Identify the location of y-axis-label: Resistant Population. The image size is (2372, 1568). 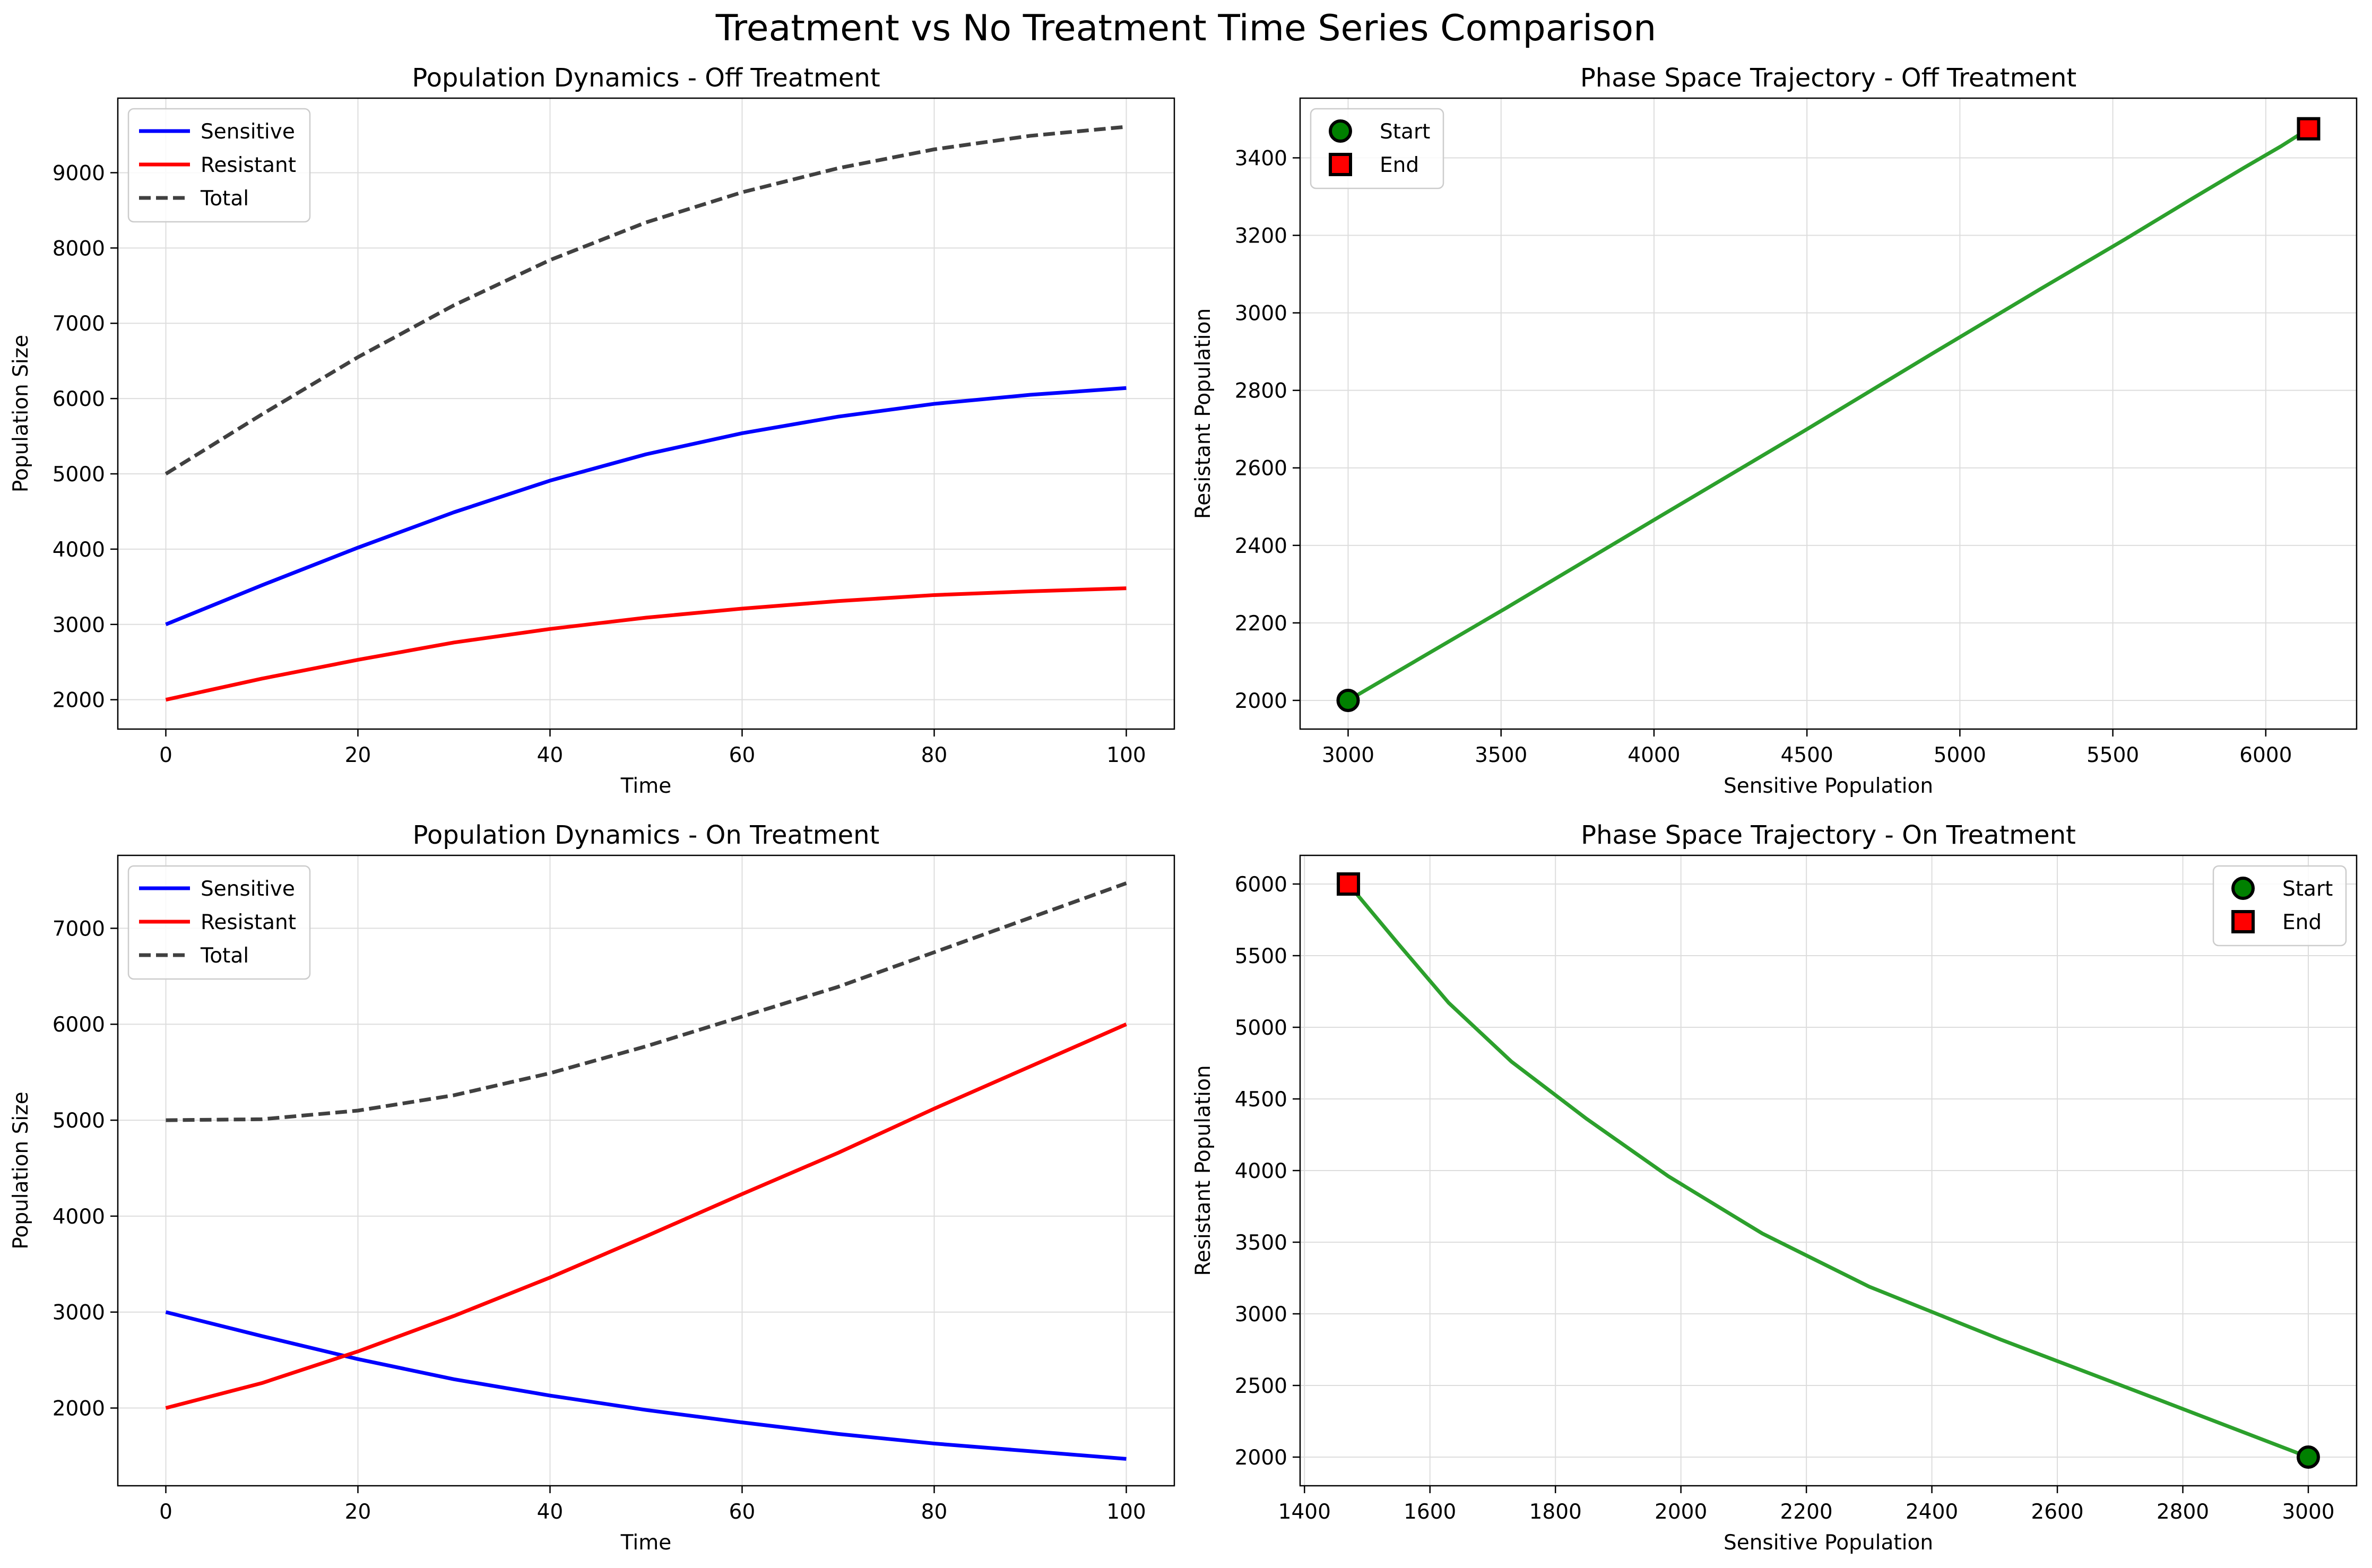
(1203, 1170).